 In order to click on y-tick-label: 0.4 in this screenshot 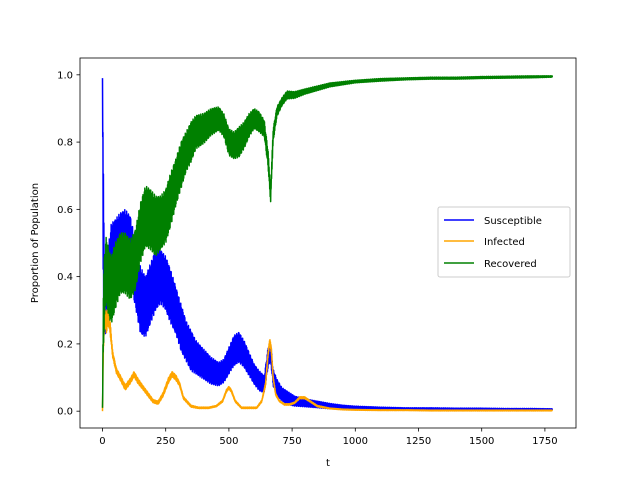, I will do `click(65, 277)`.